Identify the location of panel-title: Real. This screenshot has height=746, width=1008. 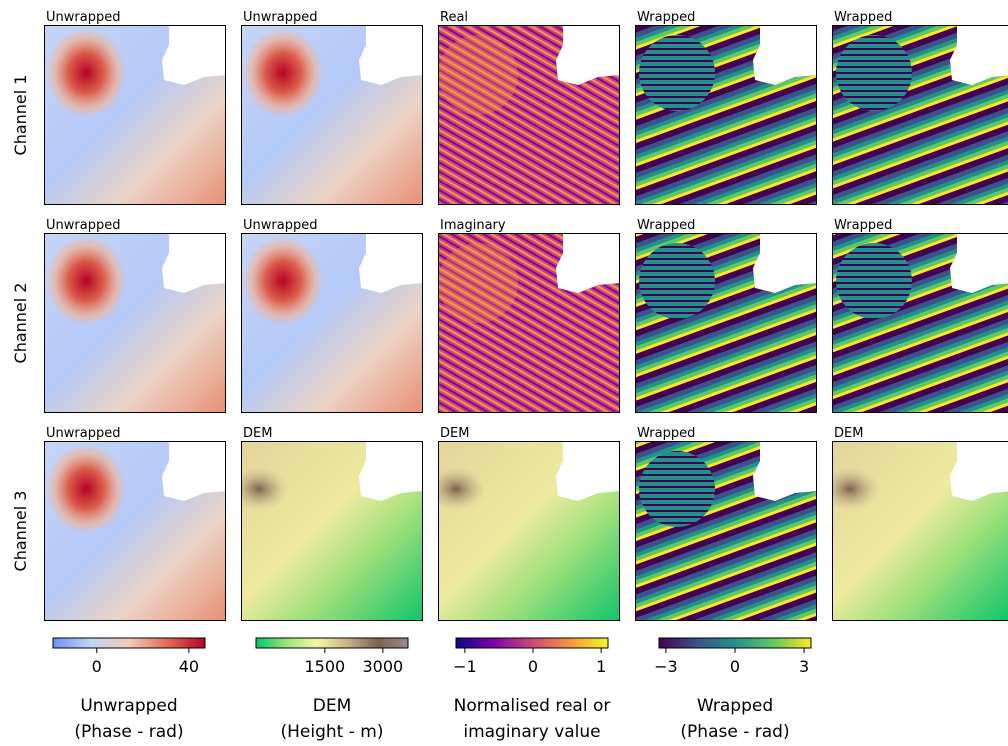
(454, 17).